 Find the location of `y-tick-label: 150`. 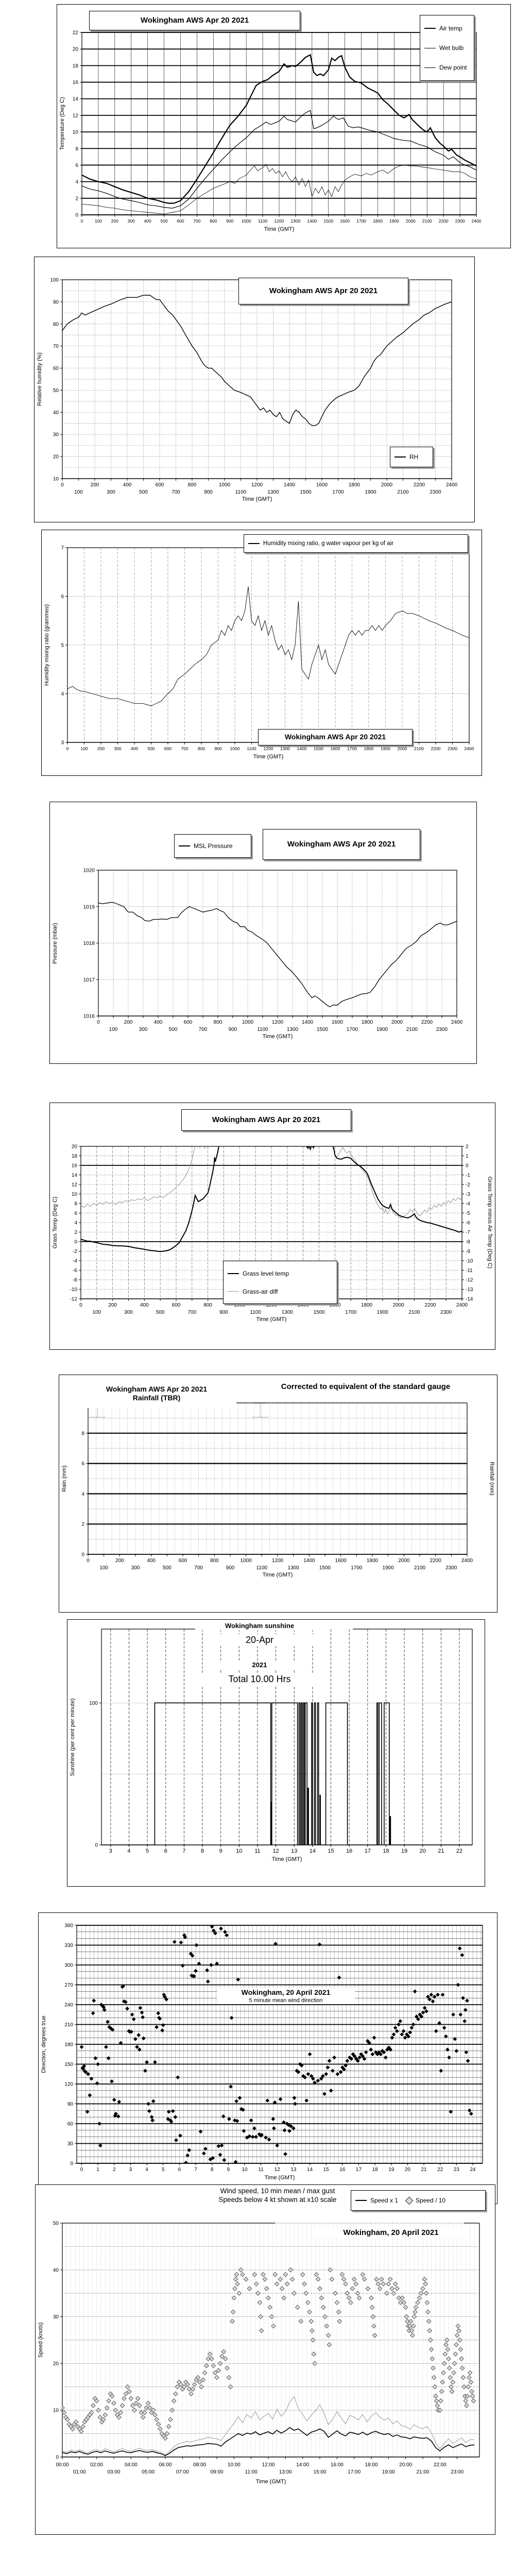

y-tick-label: 150 is located at coordinates (68, 2064).